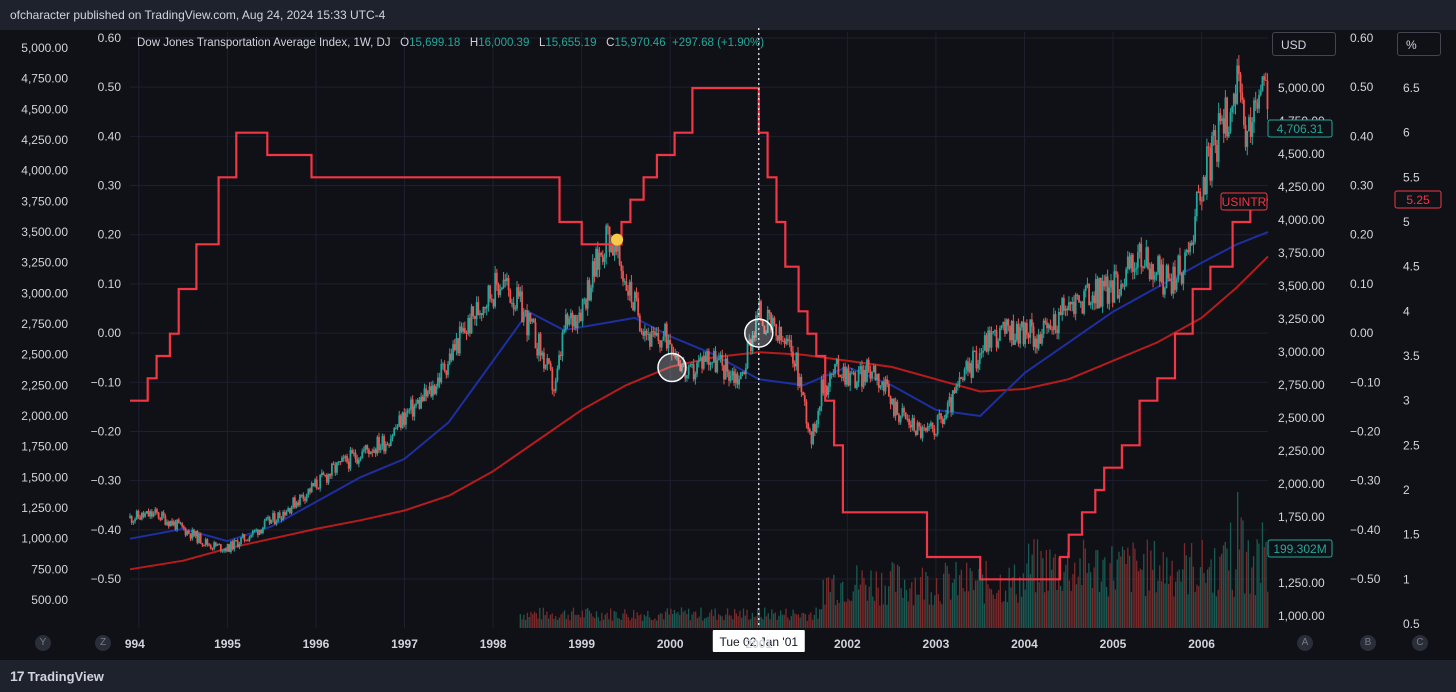 Image resolution: width=1456 pixels, height=692 pixels. Describe the element at coordinates (1362, 284) in the screenshot. I see `right-osc-tick: 0.10` at that location.